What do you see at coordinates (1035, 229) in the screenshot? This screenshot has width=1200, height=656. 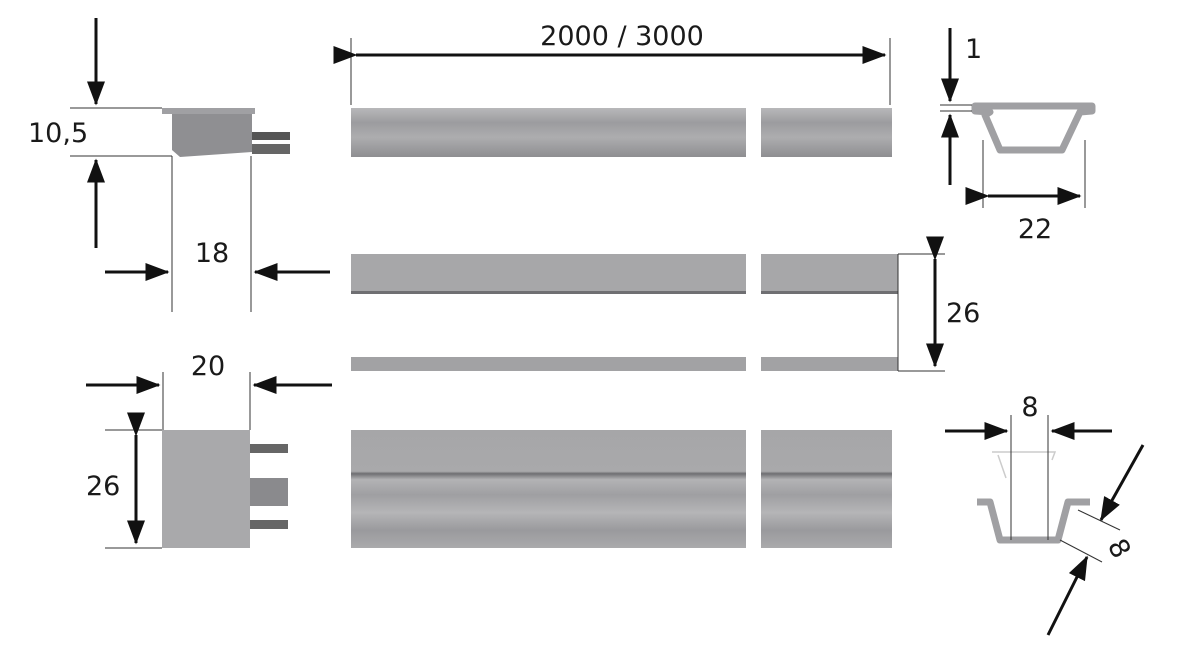 I see `profile-width-label: 22` at bounding box center [1035, 229].